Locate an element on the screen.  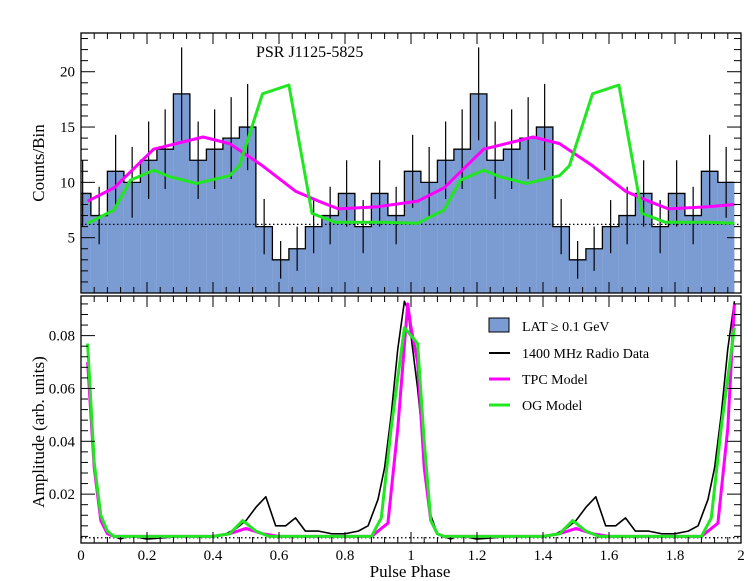
top-y-axis-label: Counts/Bin is located at coordinates (38, 163).